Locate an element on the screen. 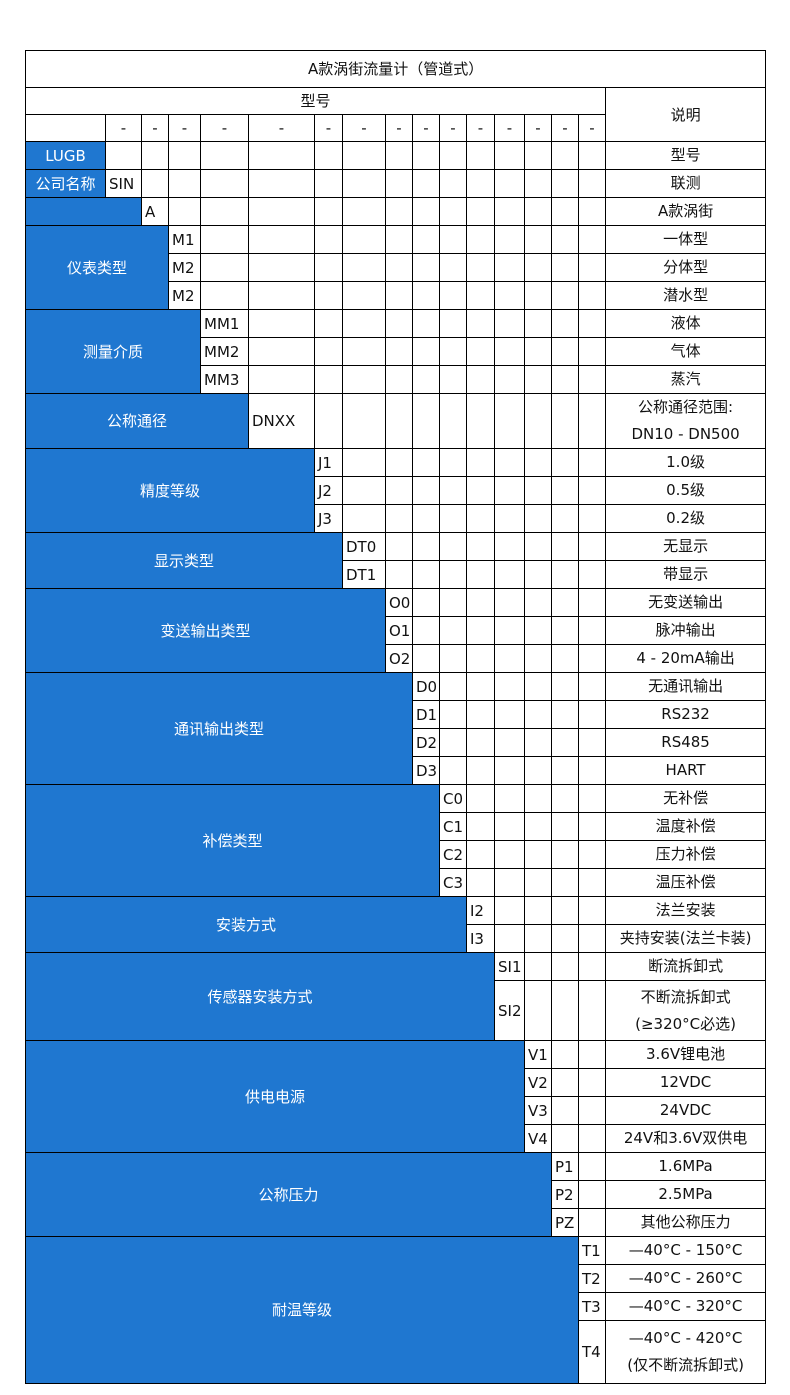 Image resolution: width=790 pixels, height=1395 pixels. option-row: M2 分体型 is located at coordinates (396, 267).